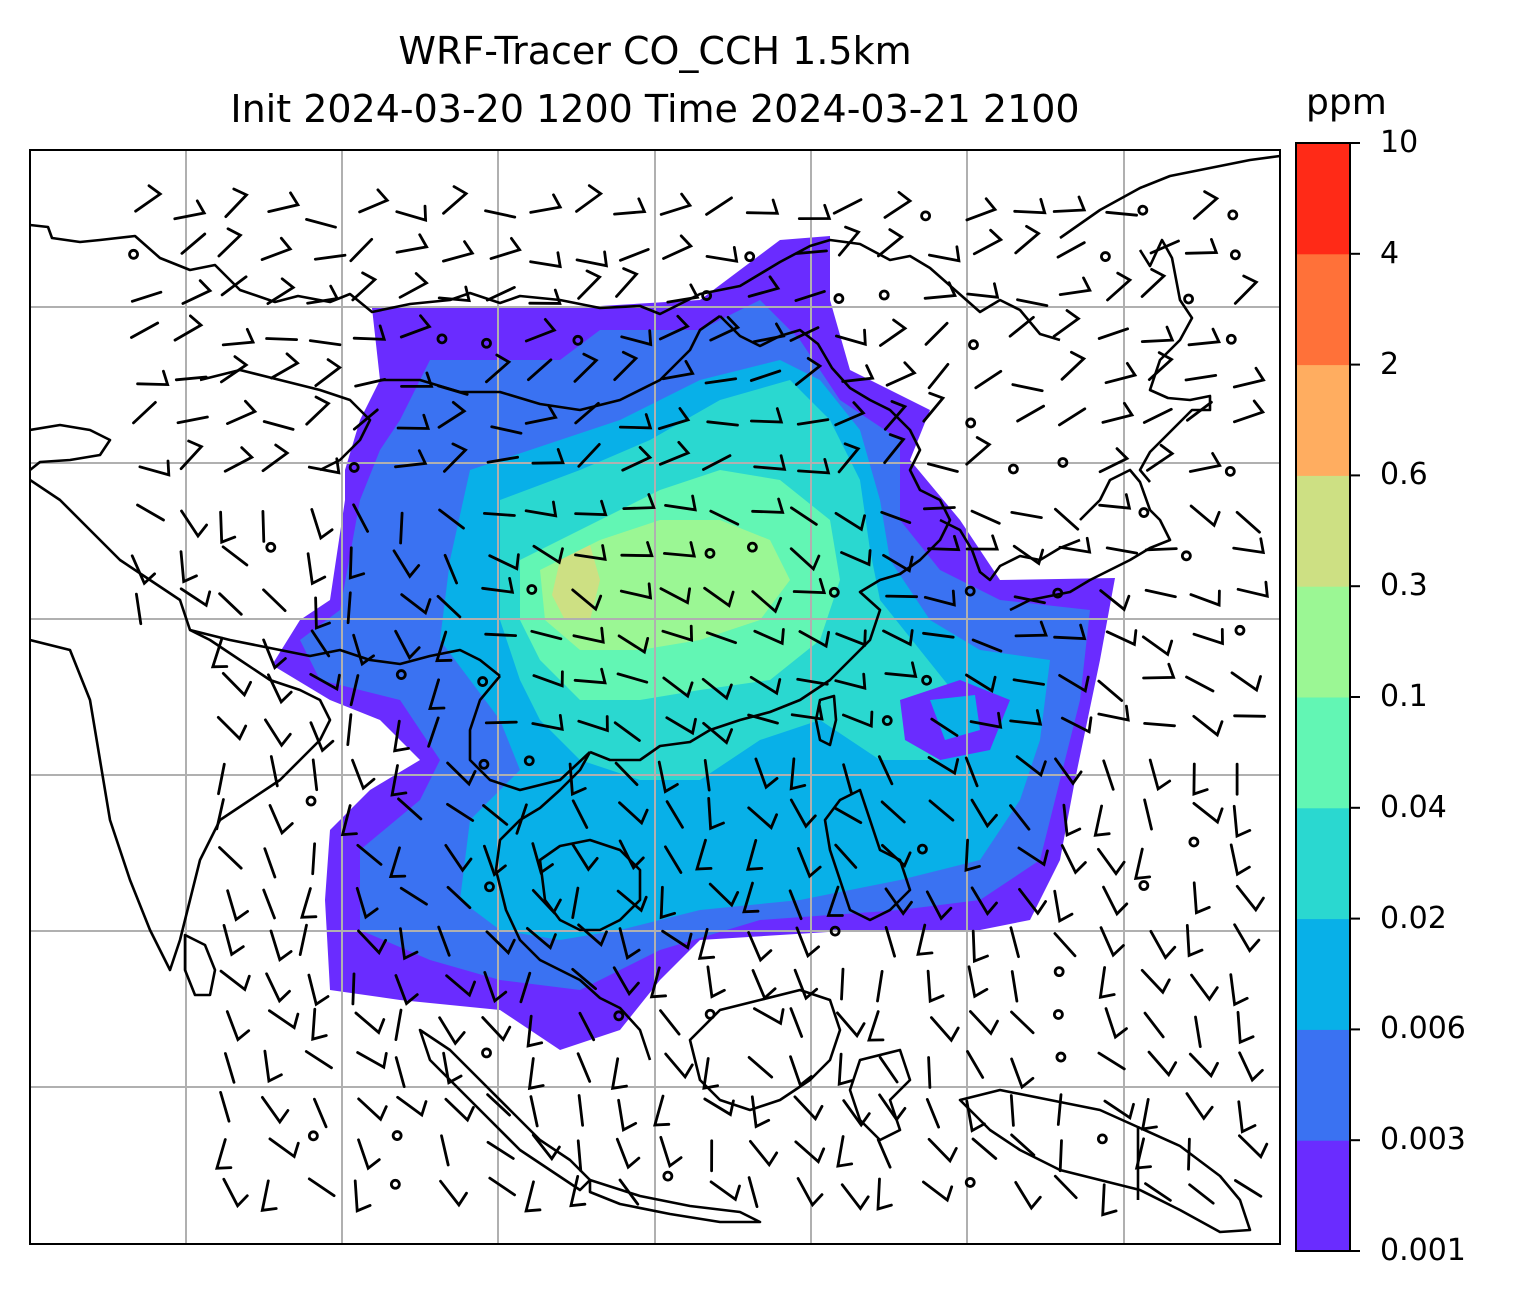  I want to click on colorbar-segment, so click(1323, 753).